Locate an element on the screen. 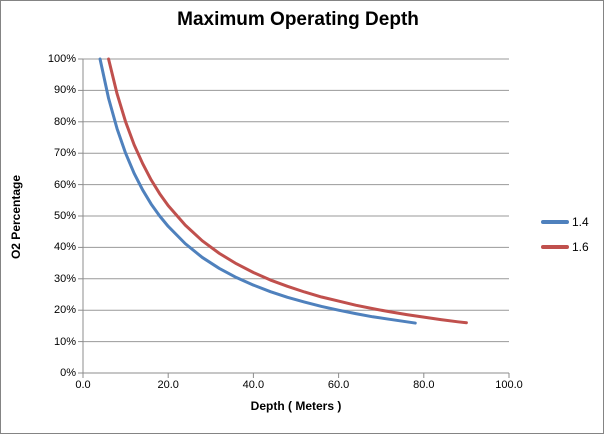 This screenshot has height=434, width=604. x-tick-label-60.0: 60.0 is located at coordinates (338, 385).